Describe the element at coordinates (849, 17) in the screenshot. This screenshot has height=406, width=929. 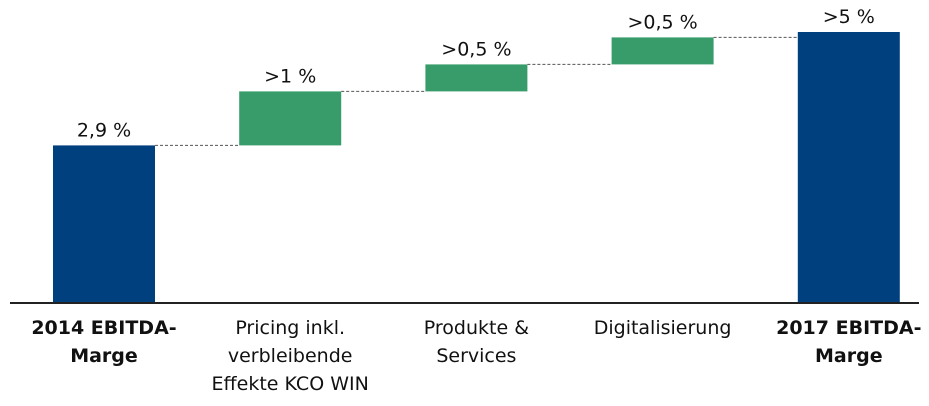
I see `value-label: >5 %` at that location.